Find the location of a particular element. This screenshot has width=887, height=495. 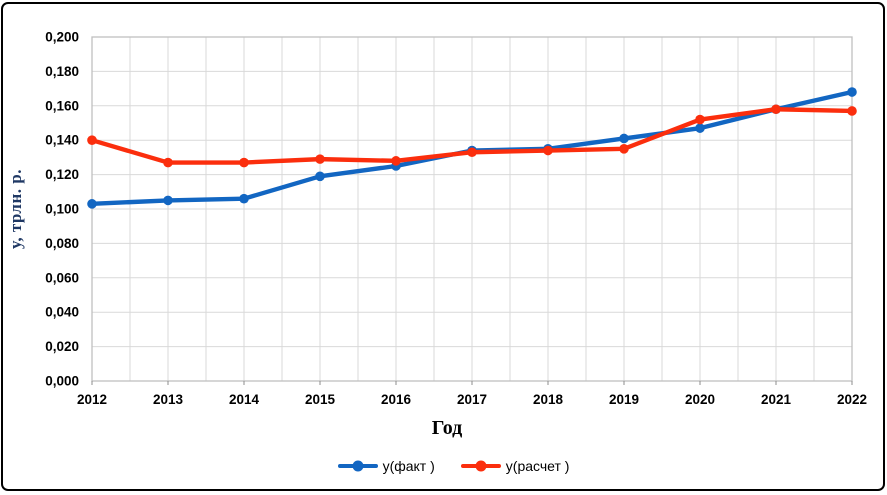

svg-text: 2021 is located at coordinates (776, 399).